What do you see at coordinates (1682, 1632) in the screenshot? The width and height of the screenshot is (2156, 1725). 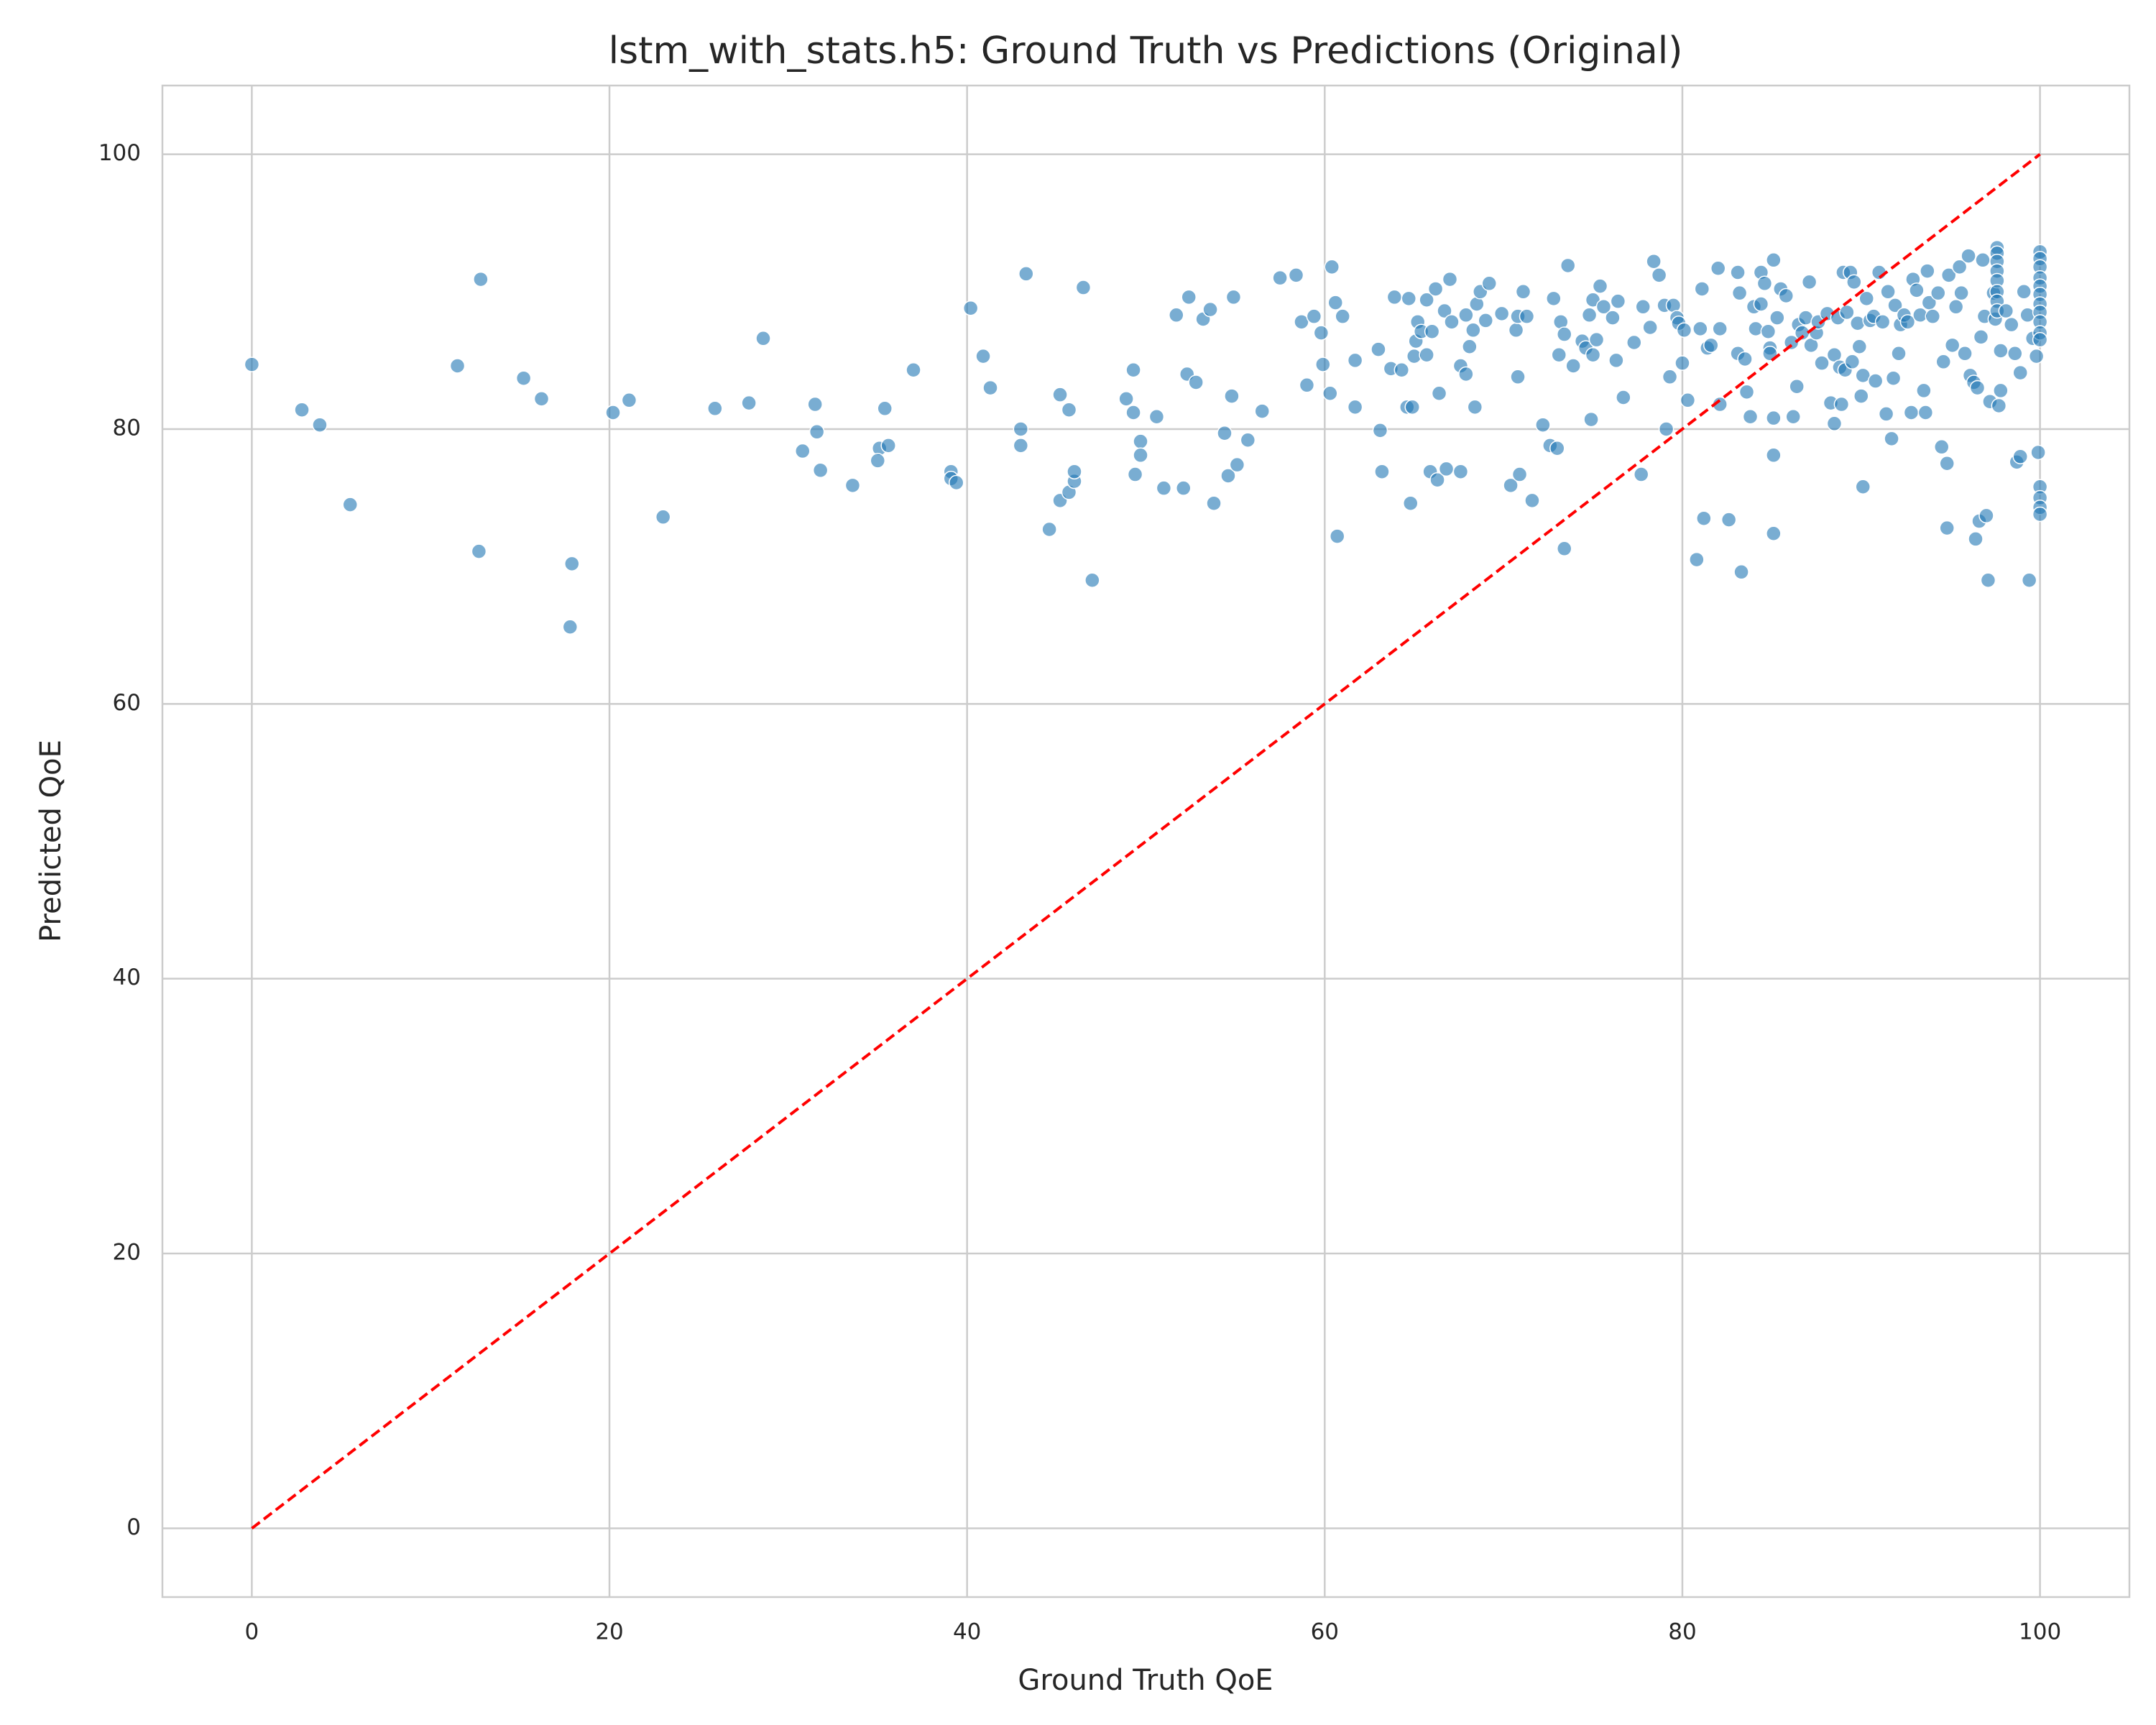 I see `x-tick-label: 80` at bounding box center [1682, 1632].